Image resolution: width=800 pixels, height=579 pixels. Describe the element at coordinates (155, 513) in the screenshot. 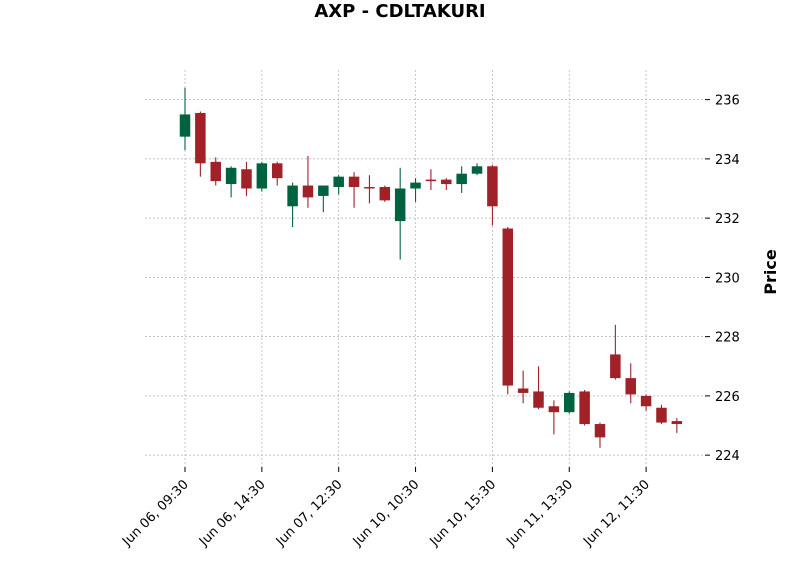

I see `x-tick-label: Jun 06, 09:30` at that location.